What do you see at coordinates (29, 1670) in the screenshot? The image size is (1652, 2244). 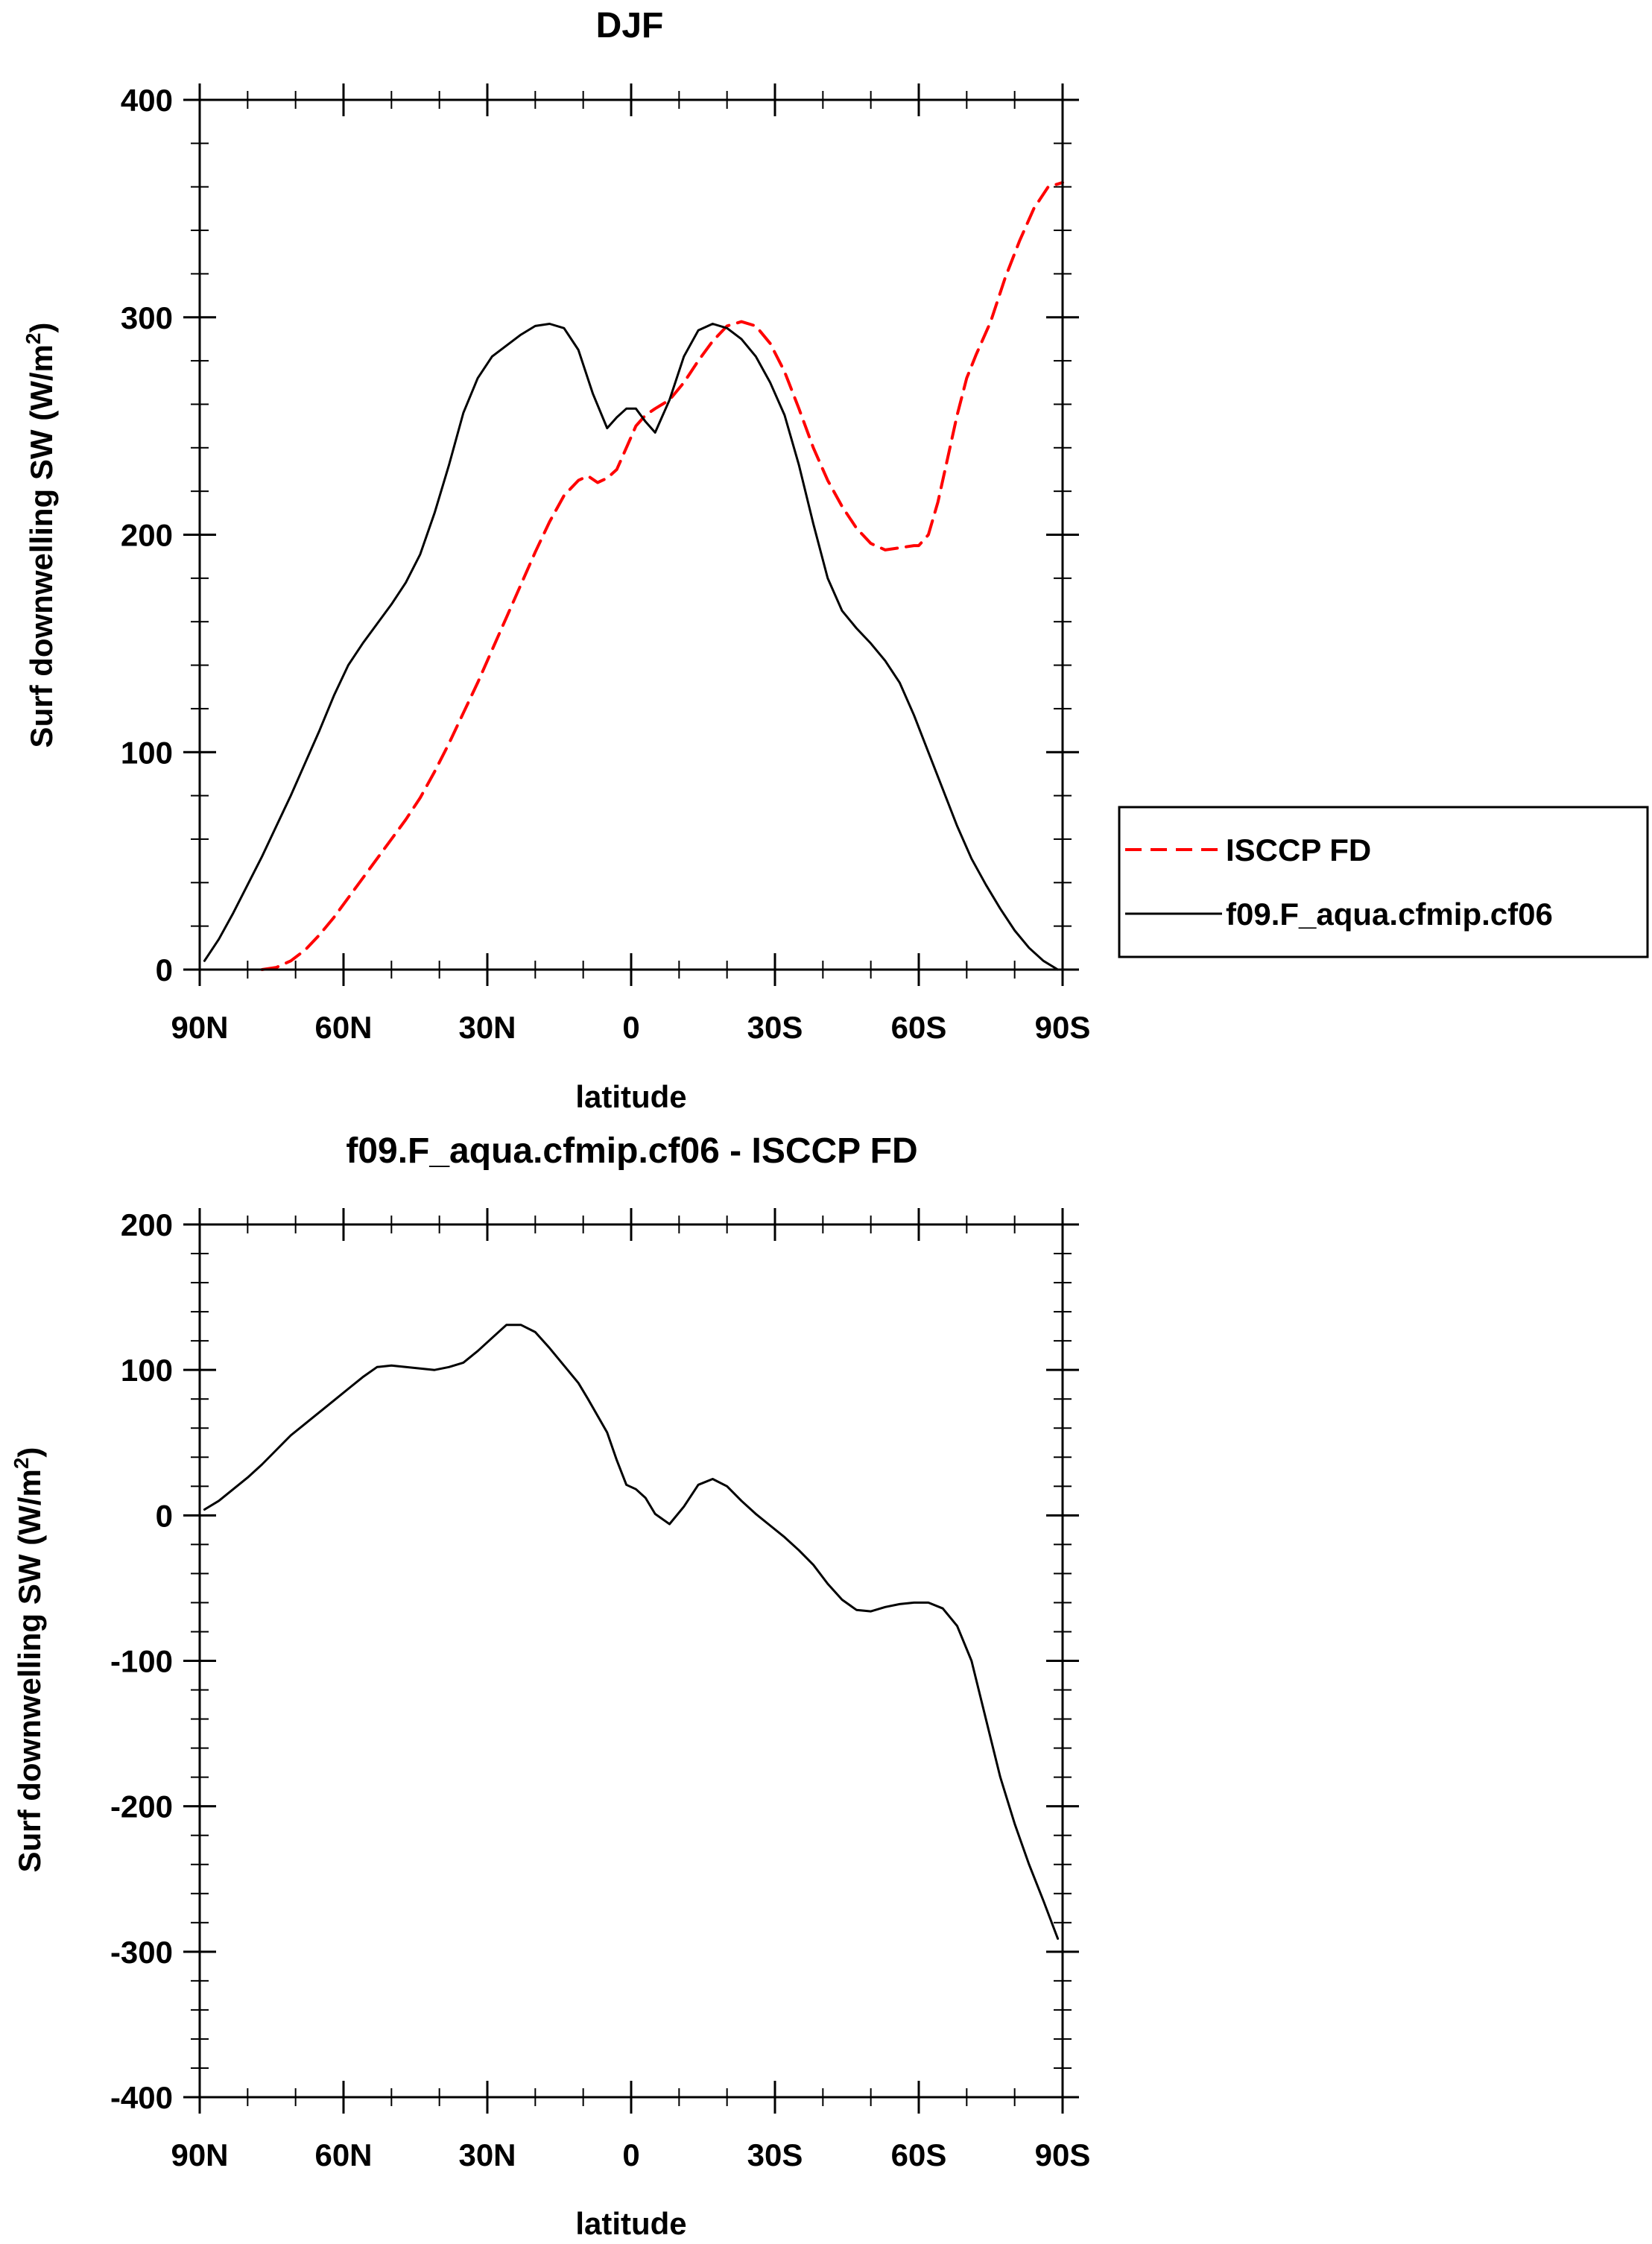 I see `chart-bottom-y-axis-label-main: Surf downwelling SW (W/m` at bounding box center [29, 1670].